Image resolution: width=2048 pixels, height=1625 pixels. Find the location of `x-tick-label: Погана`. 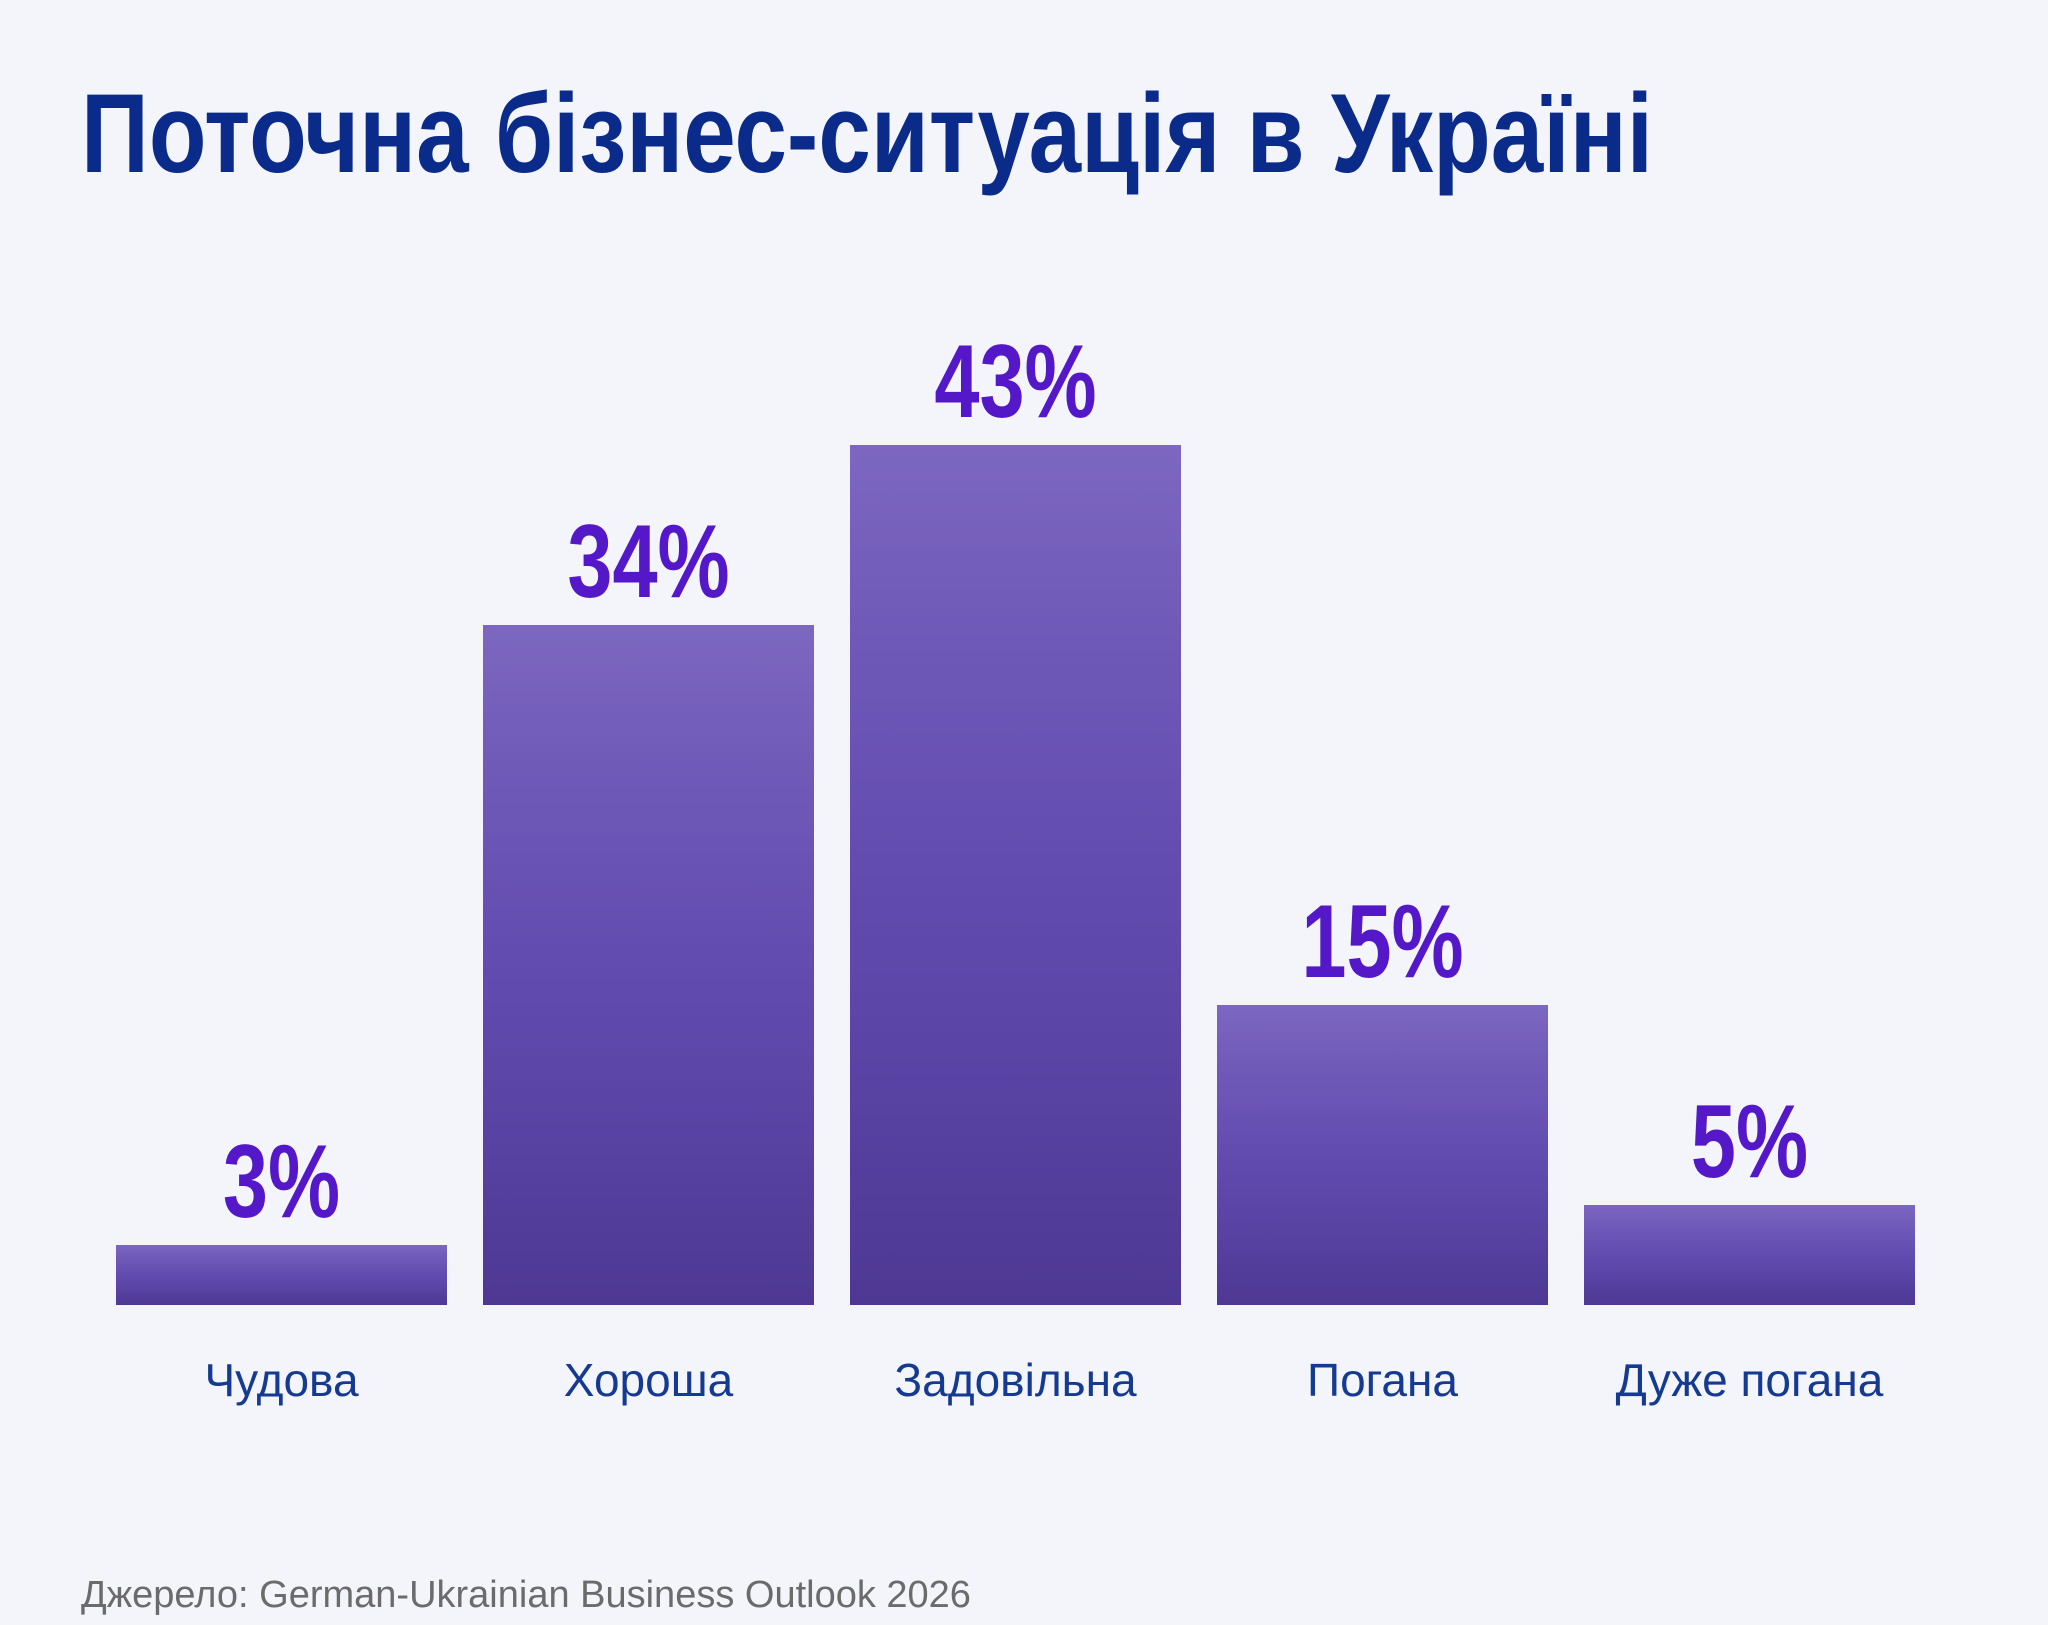

x-tick-label: Погана is located at coordinates (1382, 1380).